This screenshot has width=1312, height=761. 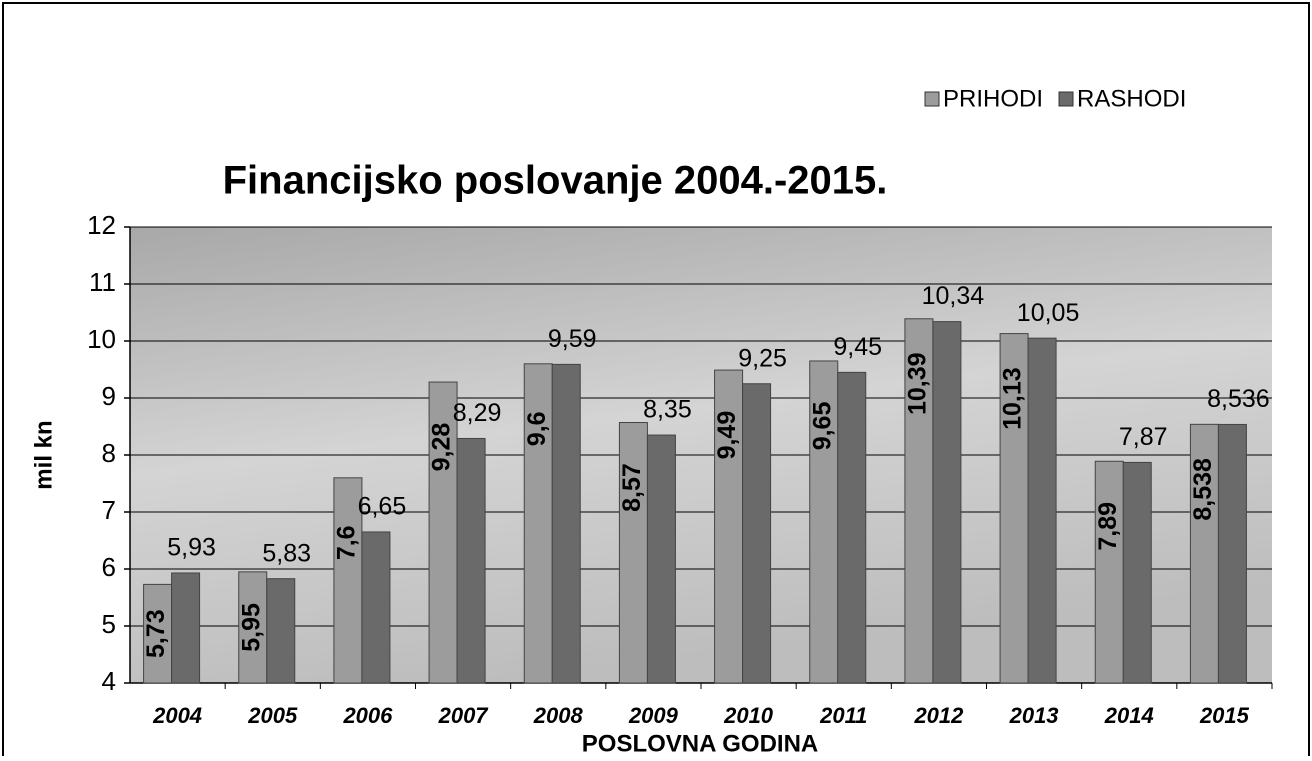 I want to click on value-label: 9,49, so click(x=727, y=435).